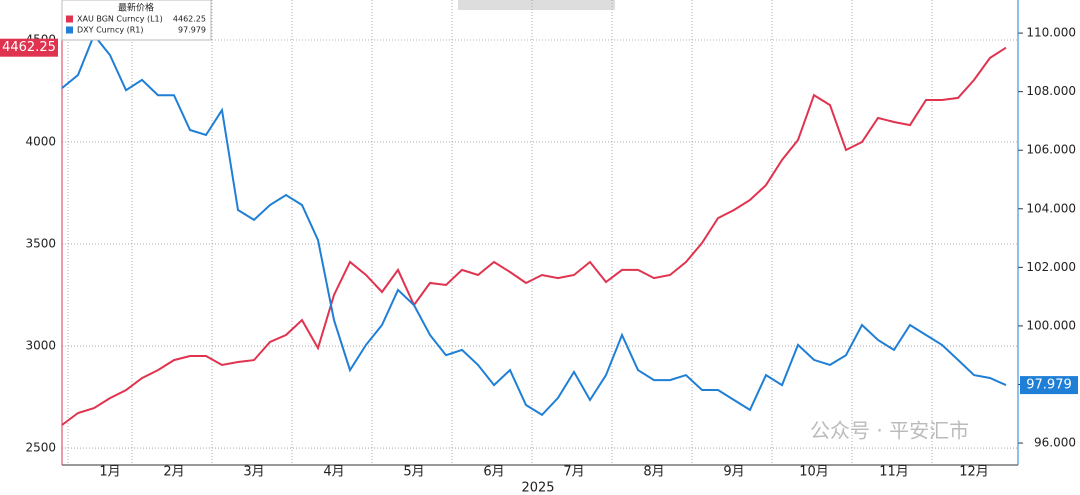 This screenshot has width=1080, height=495. Describe the element at coordinates (333, 472) in the screenshot. I see `x-tick-label: 4月` at that location.